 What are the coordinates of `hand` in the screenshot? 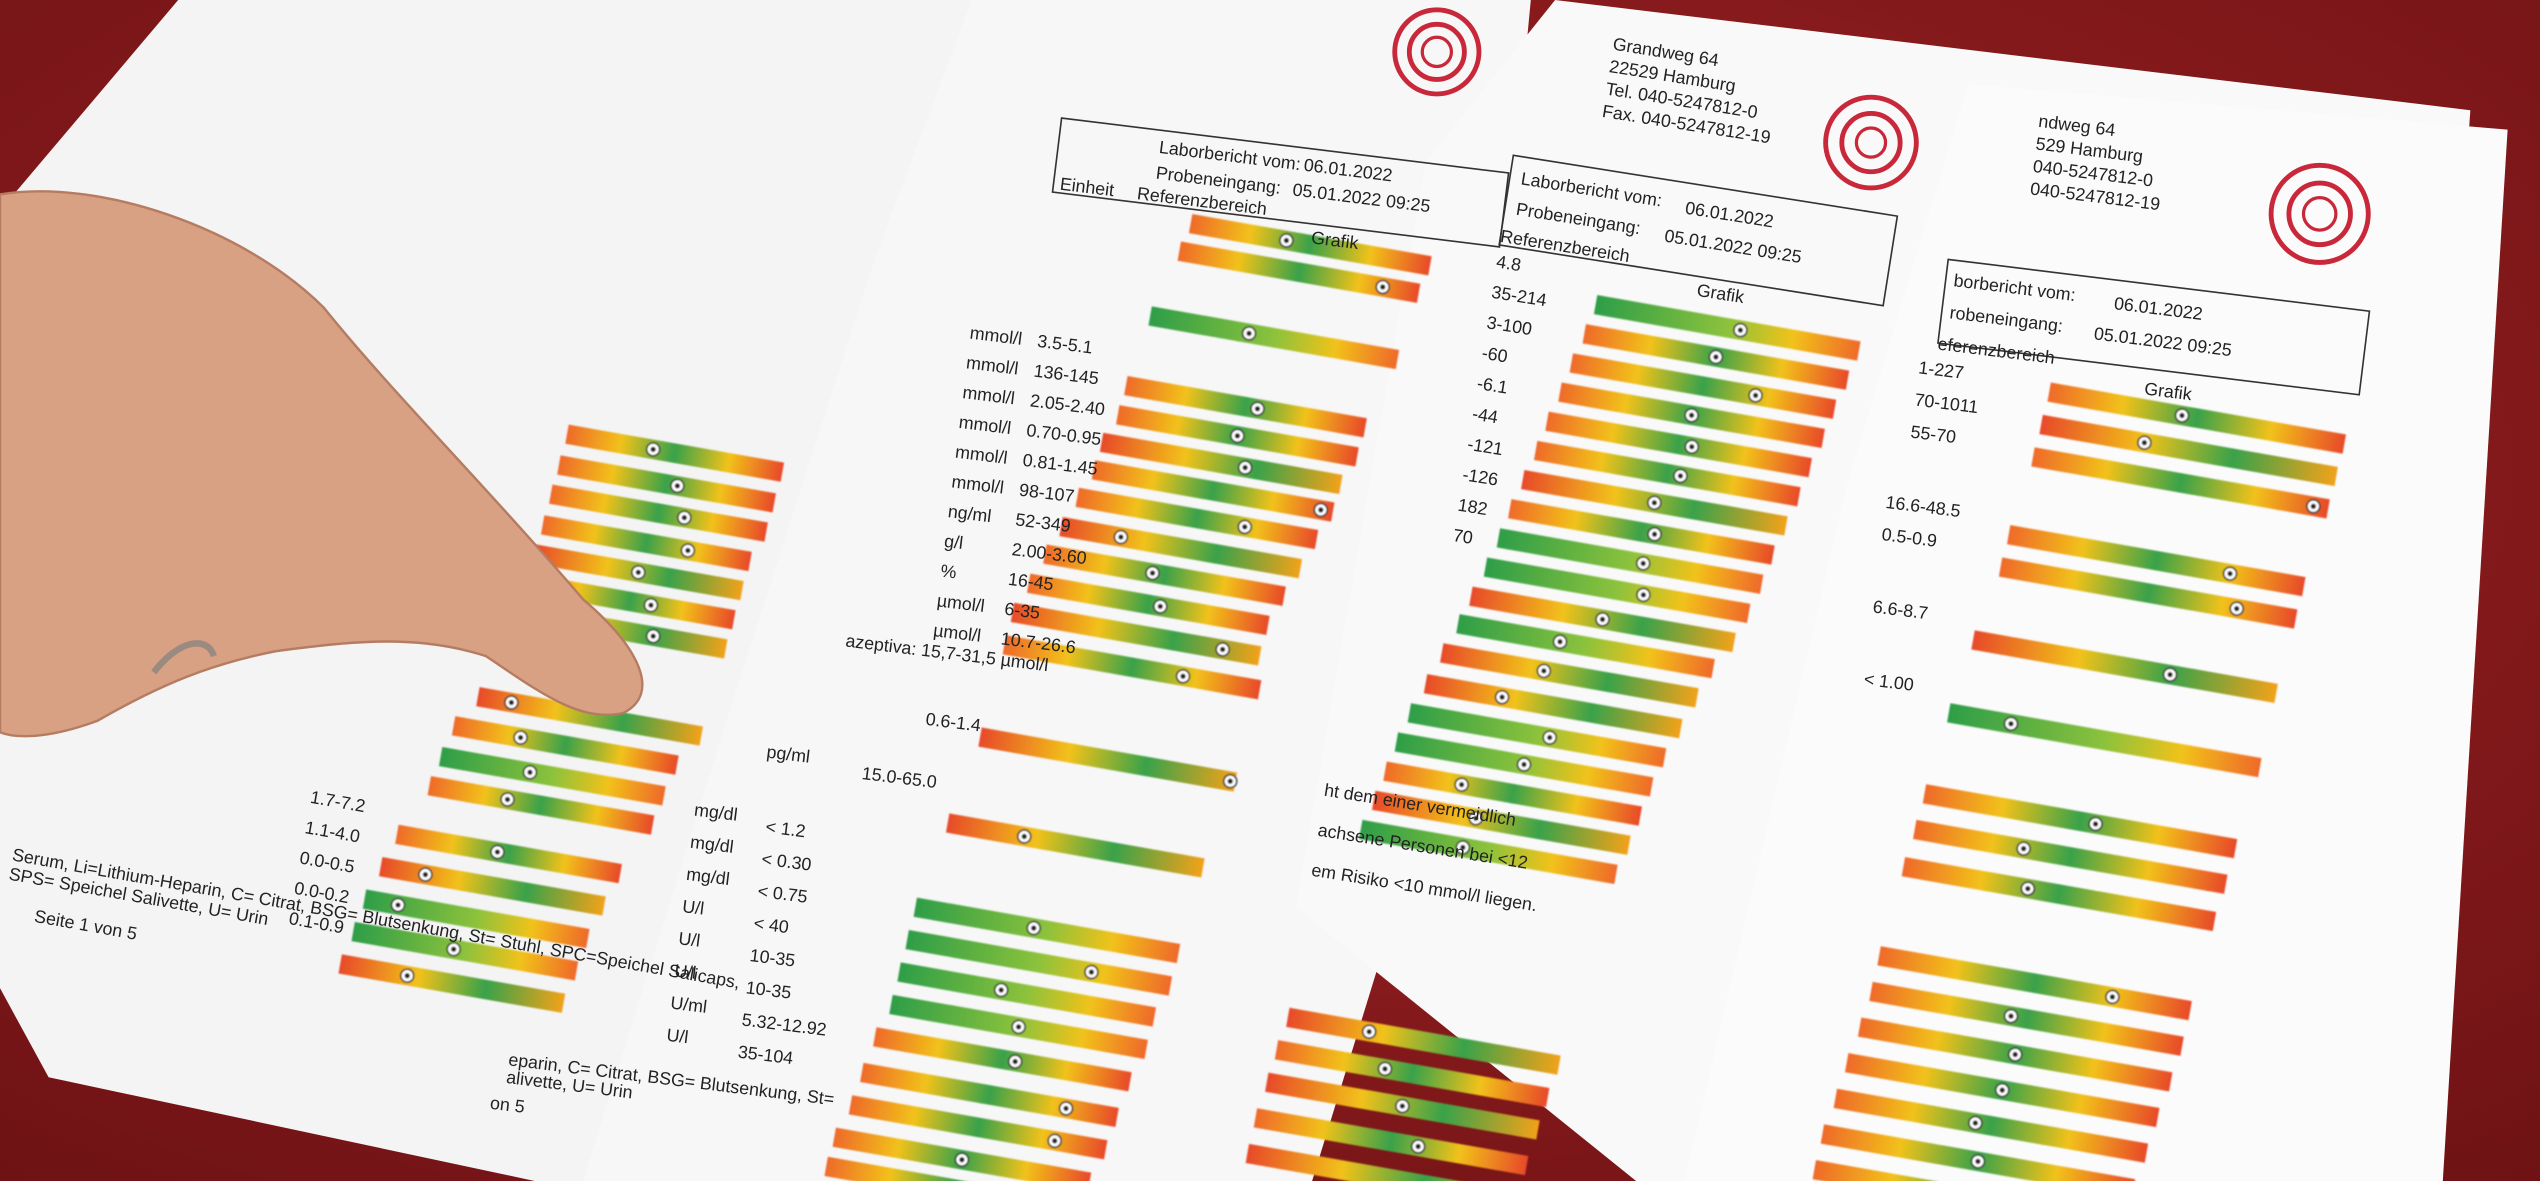 It's located at (322, 464).